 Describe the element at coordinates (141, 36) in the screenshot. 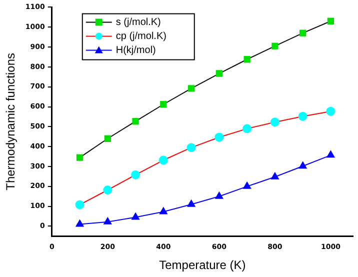

I see `legend-label: cp (j/mol.K)` at that location.